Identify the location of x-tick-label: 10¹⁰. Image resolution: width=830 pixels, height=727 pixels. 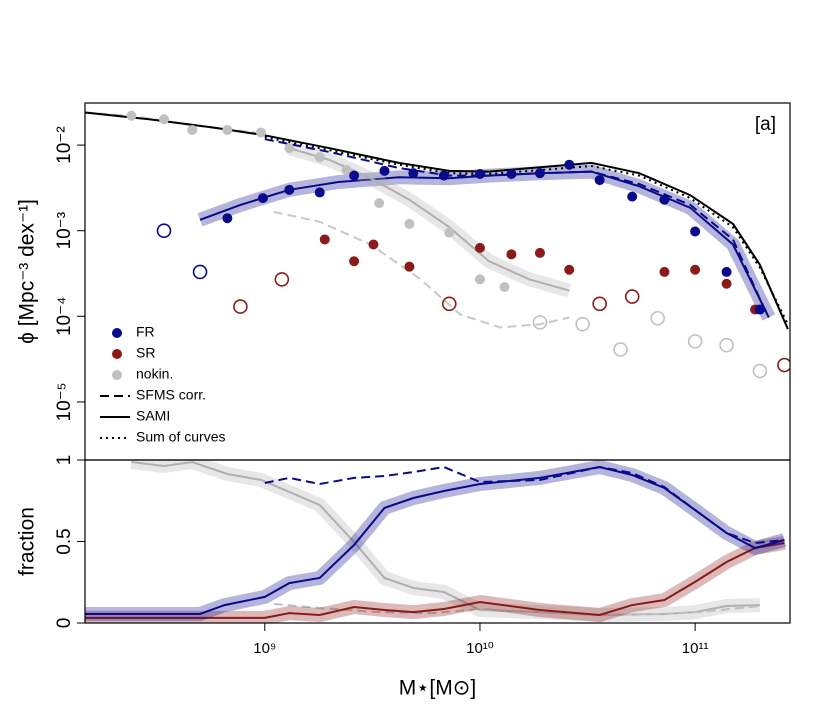
(480, 648).